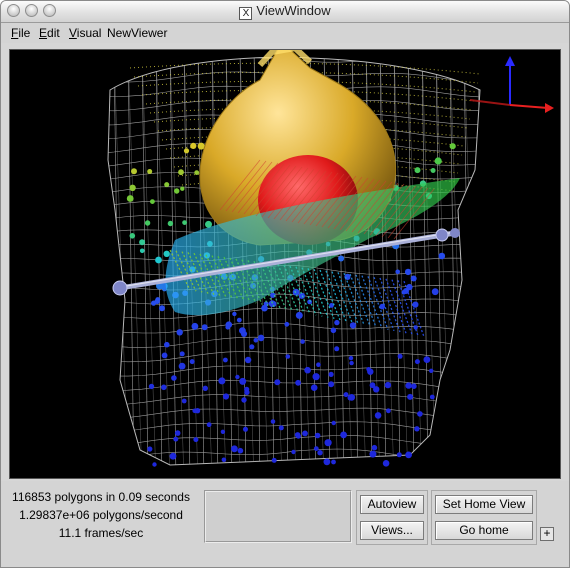 The width and height of the screenshot is (570, 568). I want to click on menu-edit: Edit, so click(49, 33).